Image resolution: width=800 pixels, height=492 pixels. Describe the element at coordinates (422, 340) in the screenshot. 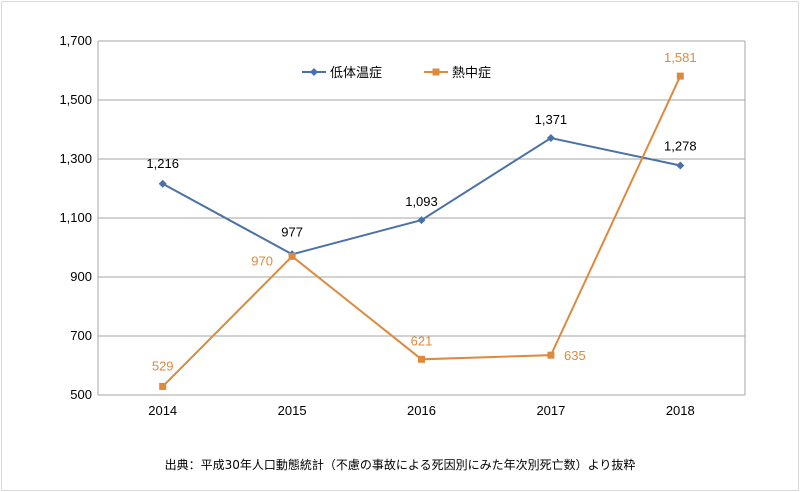

I see `data-label: 621` at that location.